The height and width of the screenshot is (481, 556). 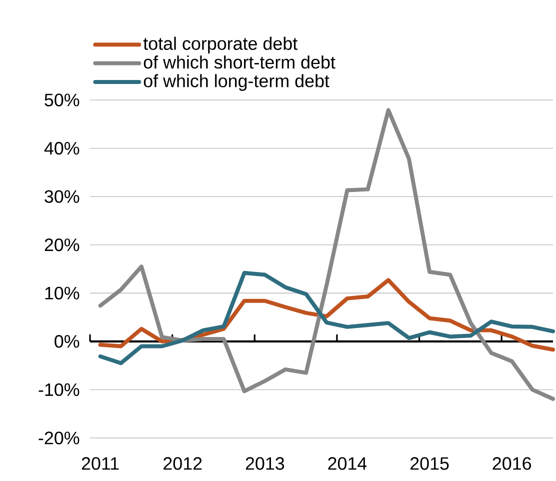 What do you see at coordinates (347, 463) in the screenshot?
I see `x-tick-label: 2014` at bounding box center [347, 463].